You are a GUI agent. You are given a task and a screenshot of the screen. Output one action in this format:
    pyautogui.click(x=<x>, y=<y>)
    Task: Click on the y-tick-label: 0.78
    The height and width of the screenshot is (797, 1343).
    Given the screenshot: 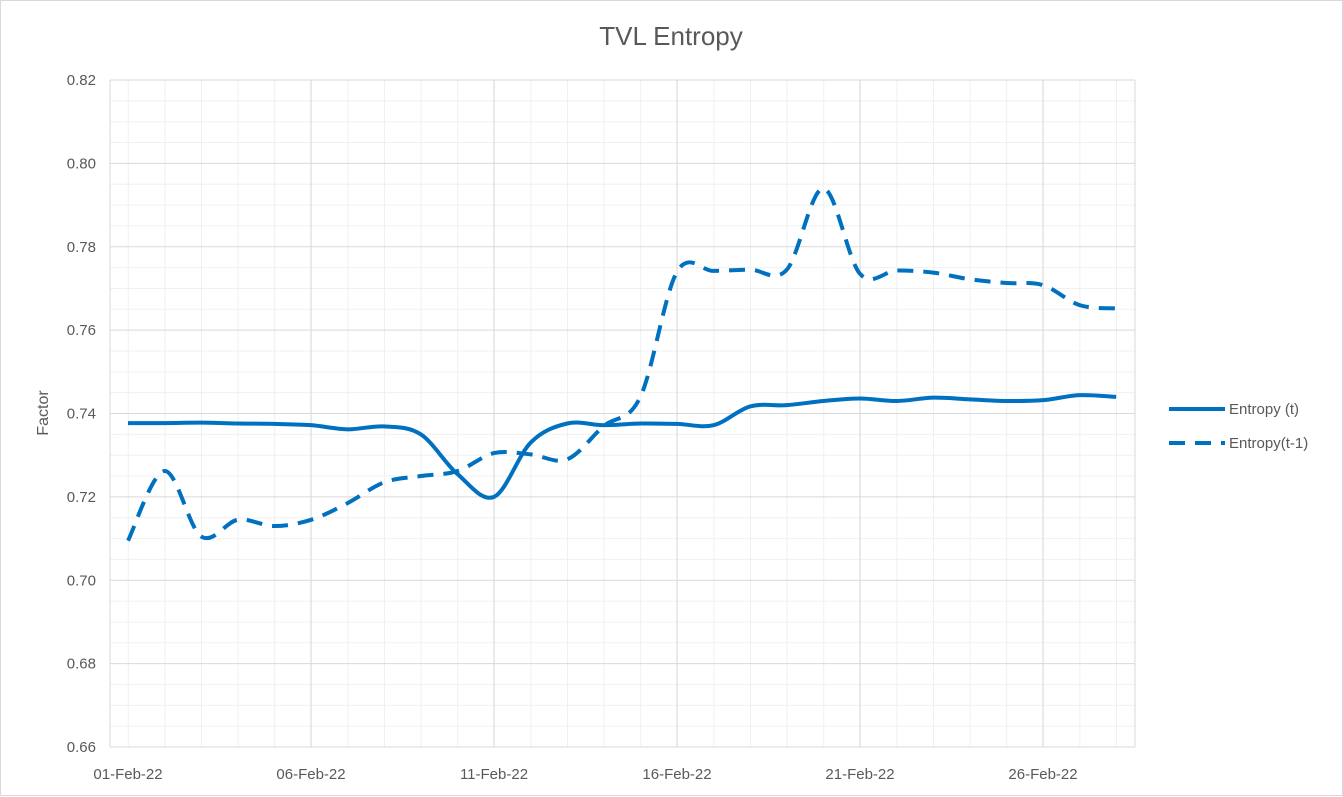 What is the action you would take?
    pyautogui.click(x=81, y=247)
    